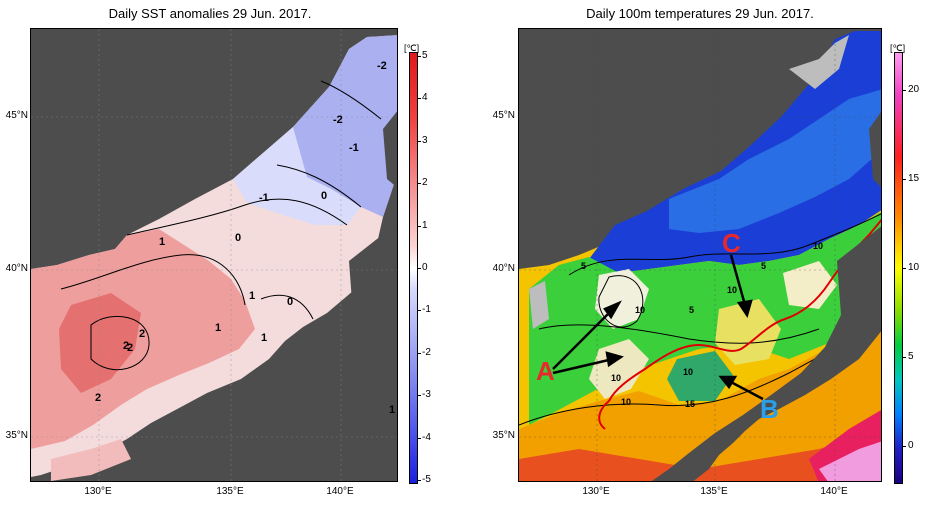 The image size is (933, 526). I want to click on colorbar-tick-label: 20, so click(914, 89).